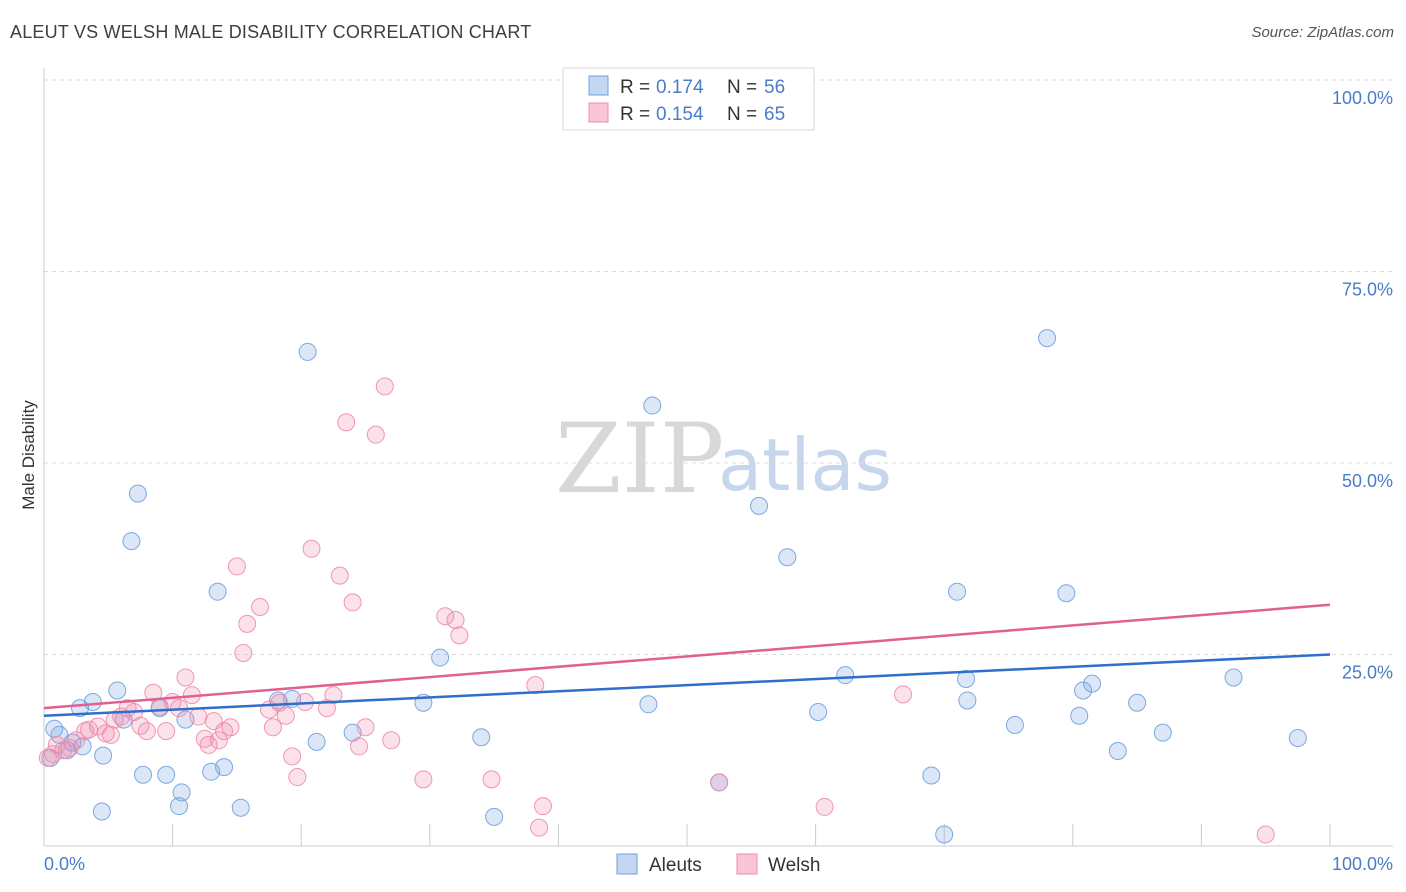 This screenshot has width=1406, height=892. Describe the element at coordinates (1367, 673) in the screenshot. I see `y-tick-label: 25.0%` at that location.